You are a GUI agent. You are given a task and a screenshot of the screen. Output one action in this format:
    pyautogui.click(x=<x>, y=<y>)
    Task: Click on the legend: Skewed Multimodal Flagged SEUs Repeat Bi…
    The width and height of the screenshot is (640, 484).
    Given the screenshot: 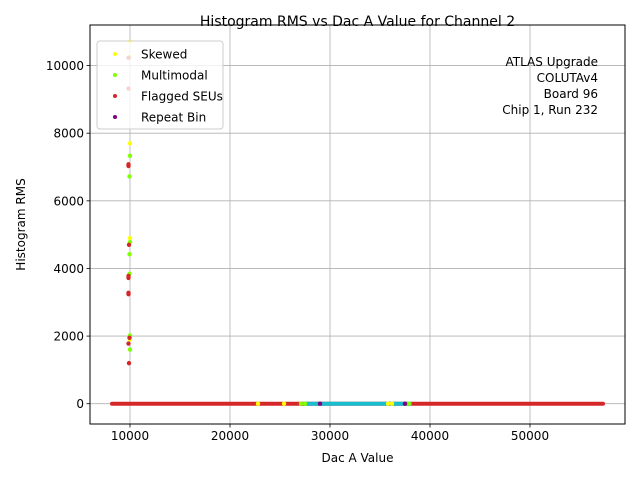 What is the action you would take?
    pyautogui.click(x=160, y=85)
    